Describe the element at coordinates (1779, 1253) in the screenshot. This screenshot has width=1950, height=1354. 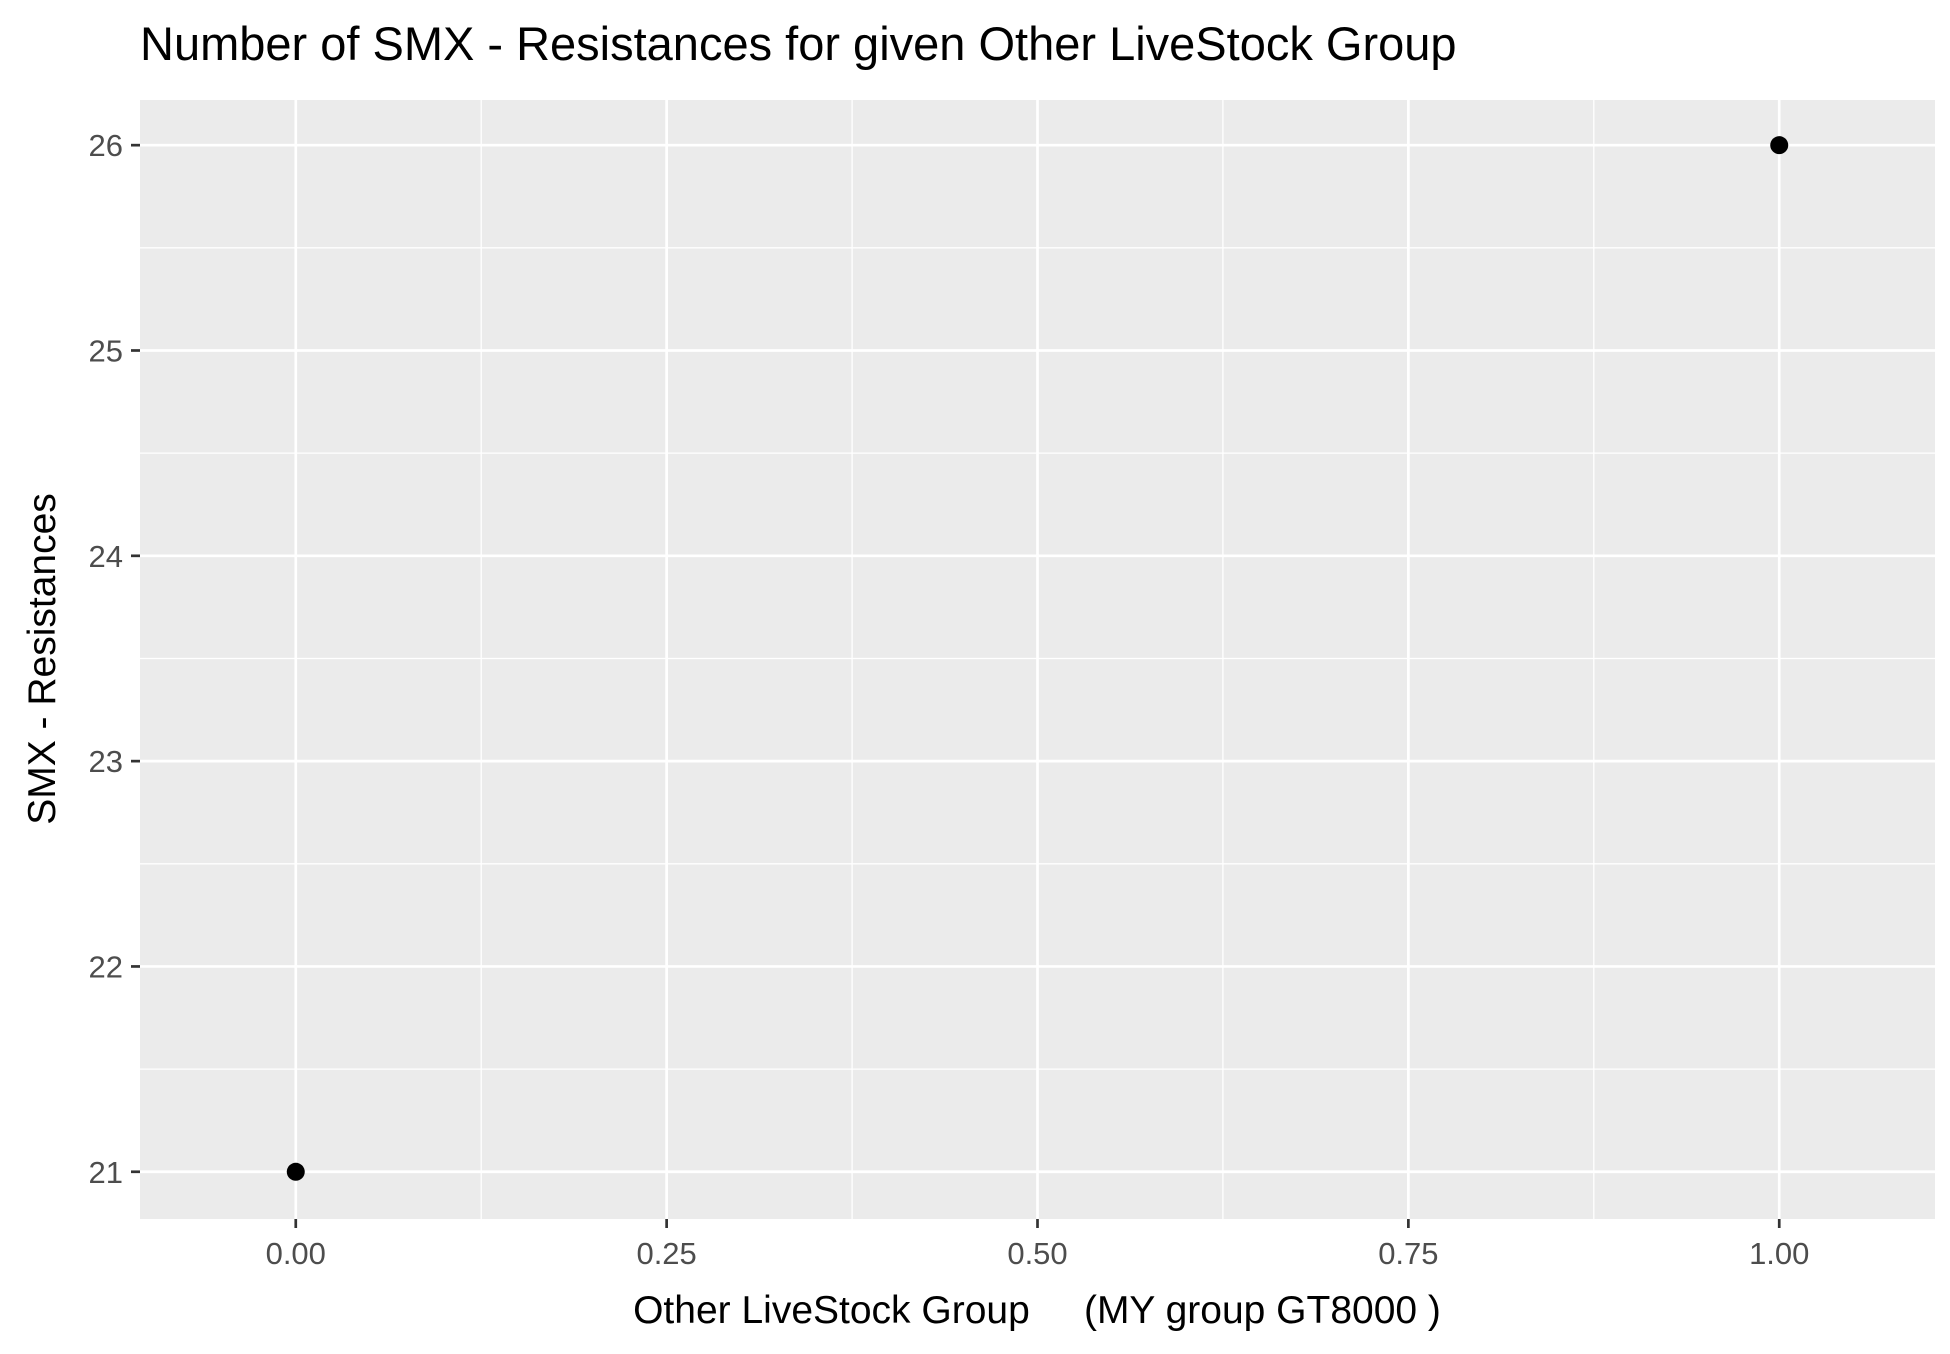
I see `x-tick-label: 1.00` at that location.